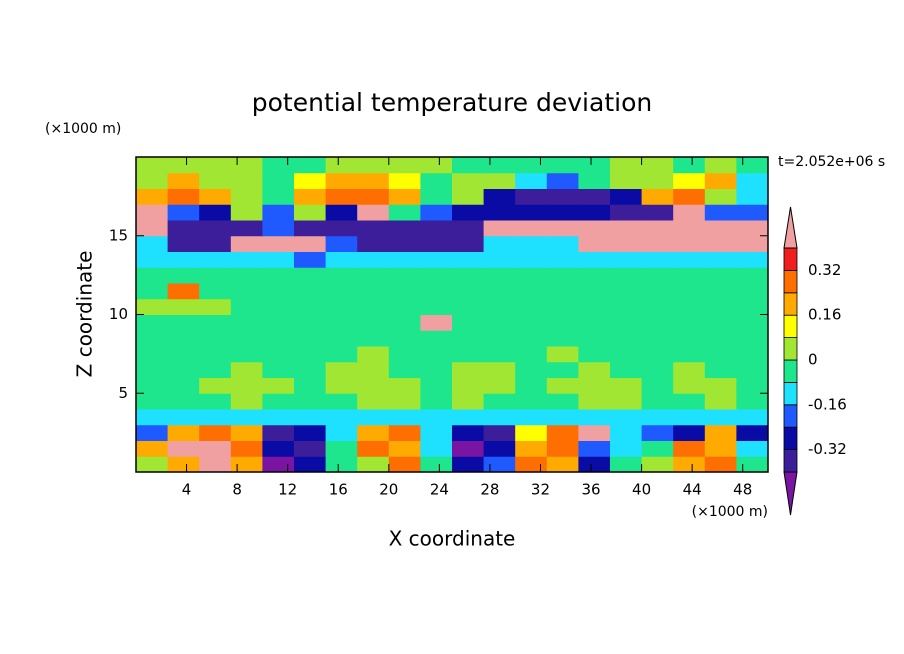 Image resolution: width=904 pixels, height=654 pixels. I want to click on x-tick-label: 24, so click(439, 490).